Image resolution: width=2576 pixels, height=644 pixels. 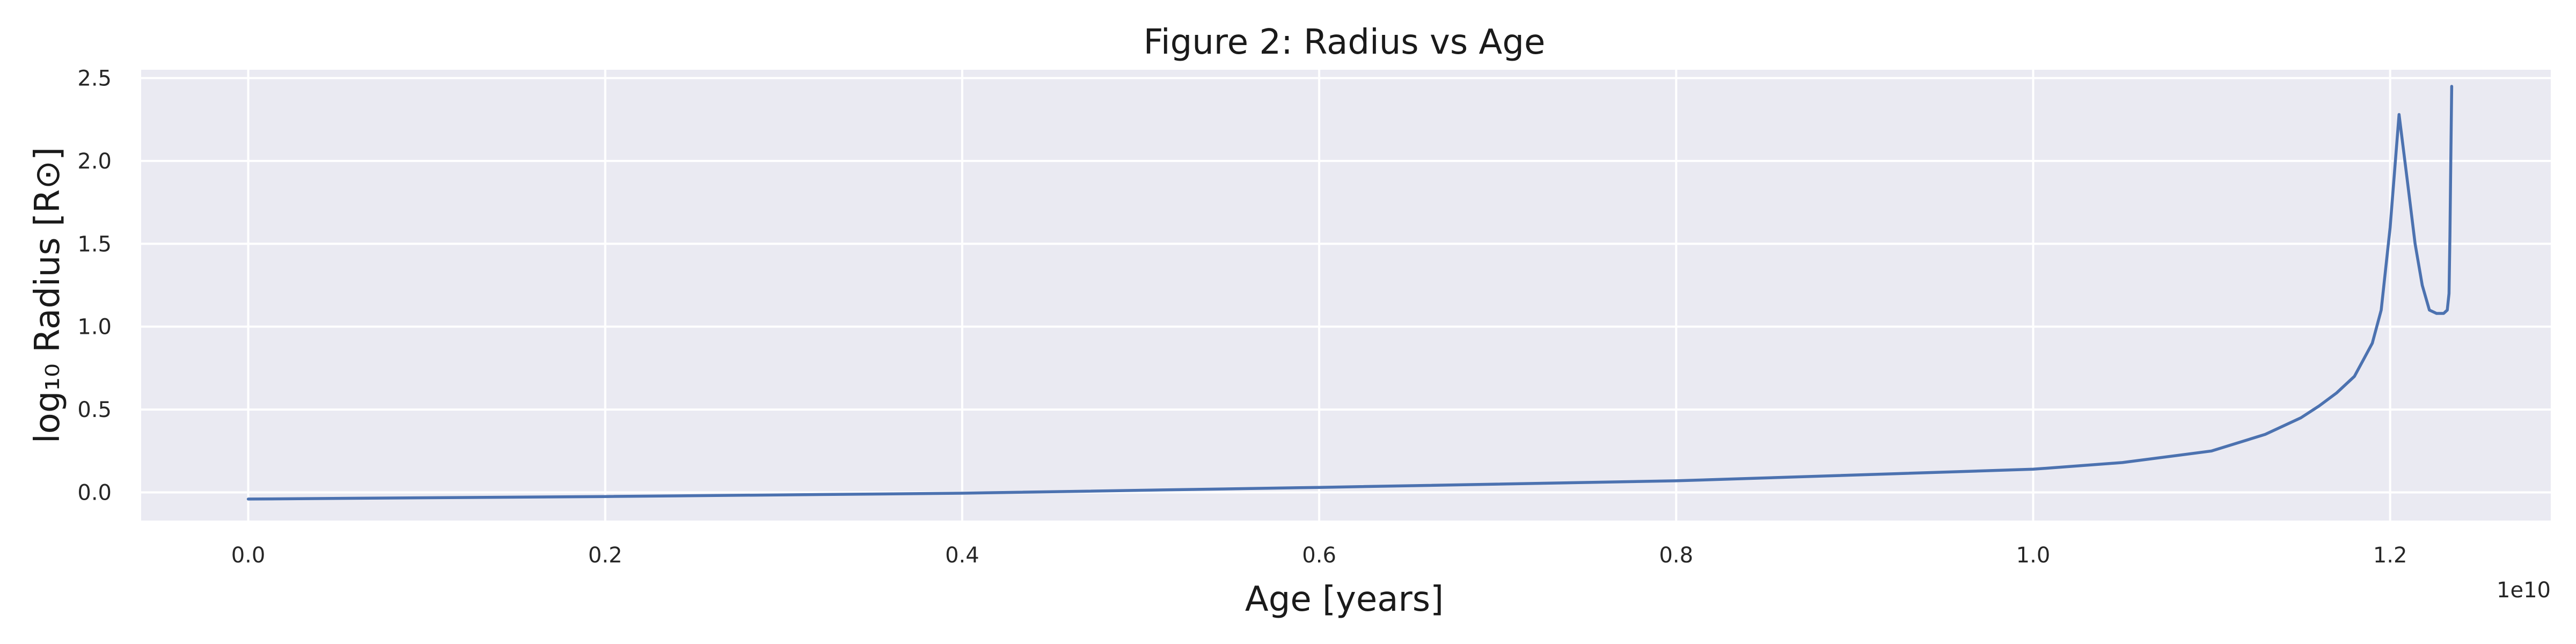 What do you see at coordinates (1344, 599) in the screenshot?
I see `x-axis-label: Age [years]` at bounding box center [1344, 599].